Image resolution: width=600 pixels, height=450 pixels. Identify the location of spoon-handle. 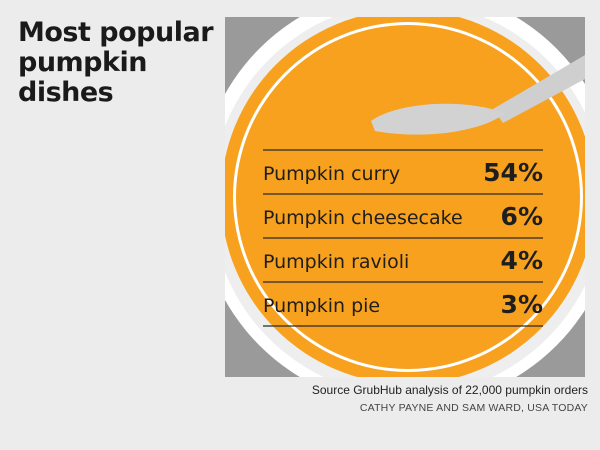
(539, 89).